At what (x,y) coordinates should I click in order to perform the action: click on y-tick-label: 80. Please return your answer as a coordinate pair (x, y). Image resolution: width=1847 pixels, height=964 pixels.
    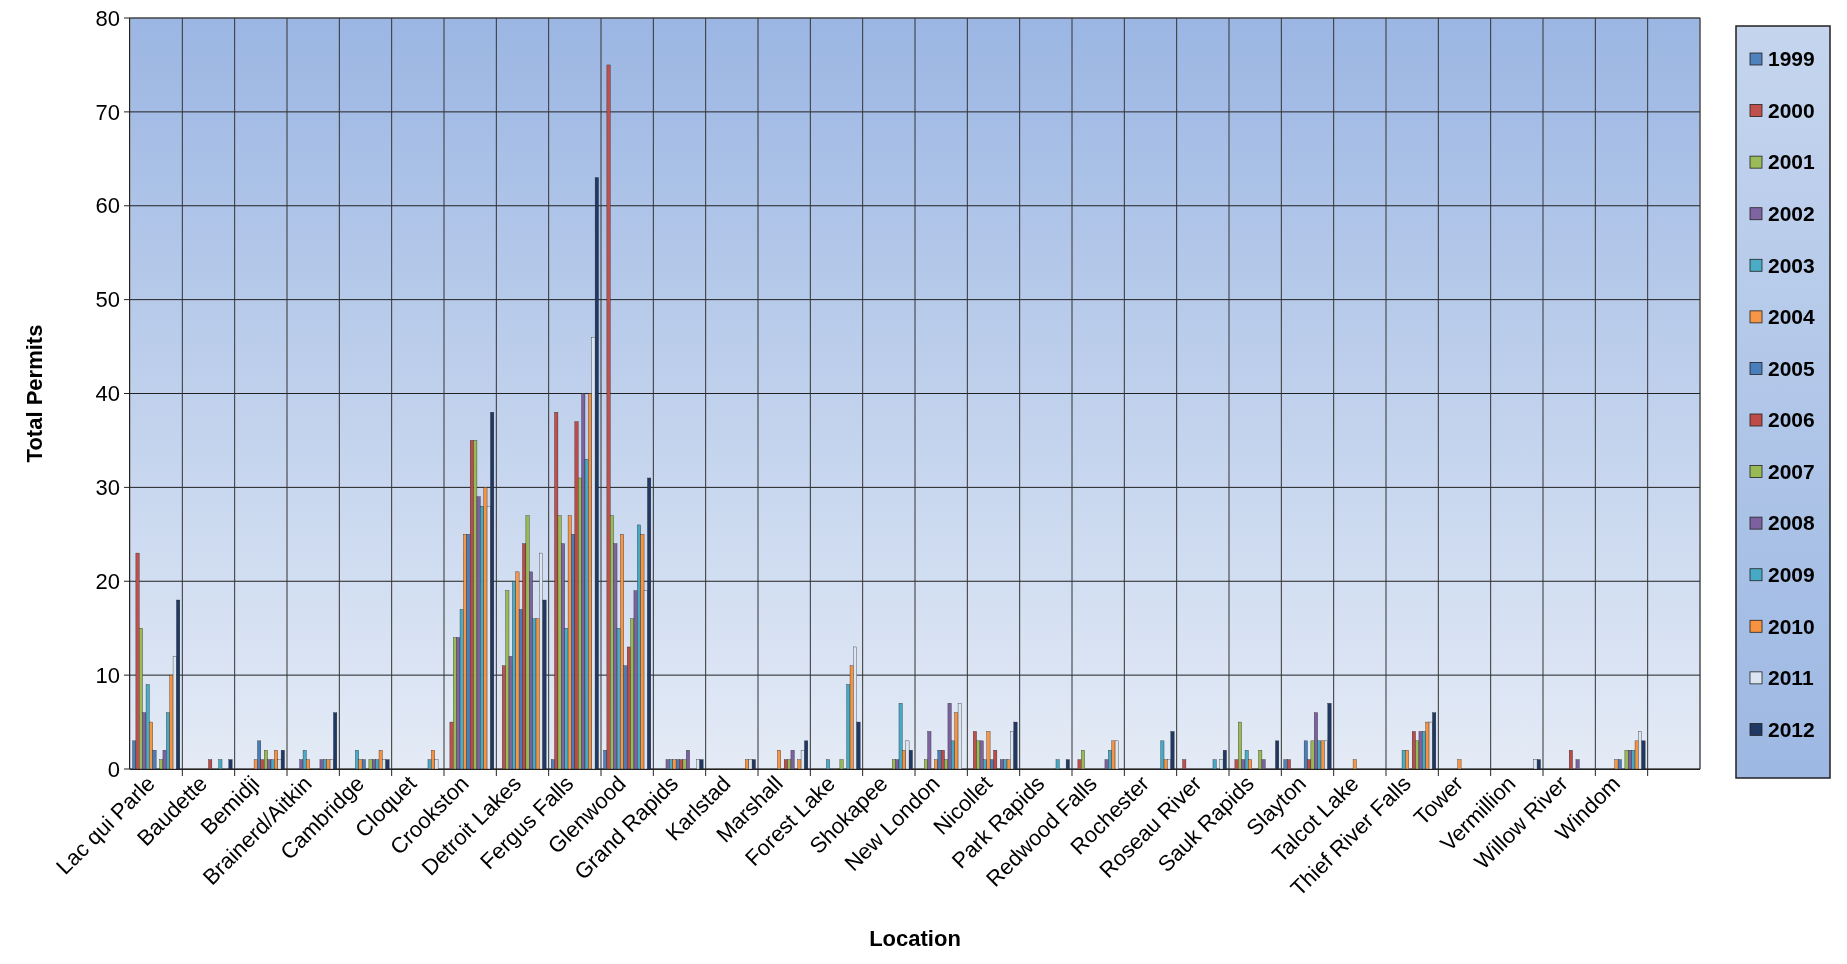
    Looking at the image, I should click on (107, 18).